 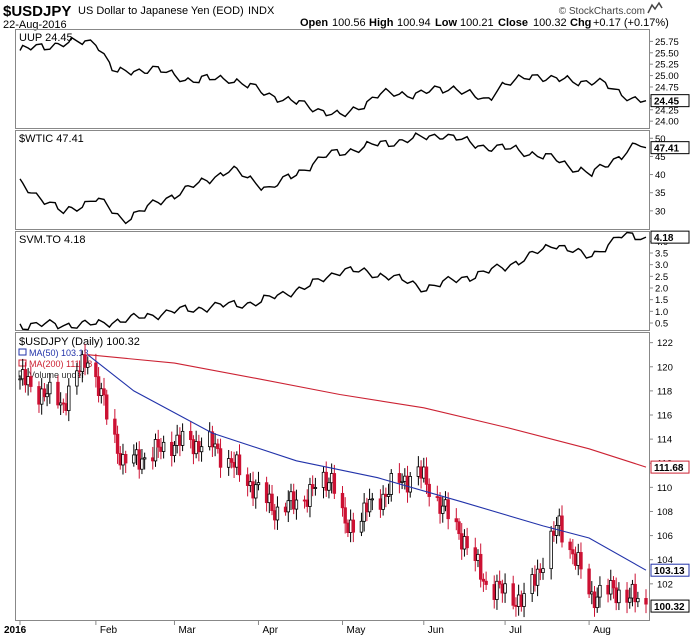 I want to click on usdjpy-xtick-label: 2016, so click(x=15, y=630).